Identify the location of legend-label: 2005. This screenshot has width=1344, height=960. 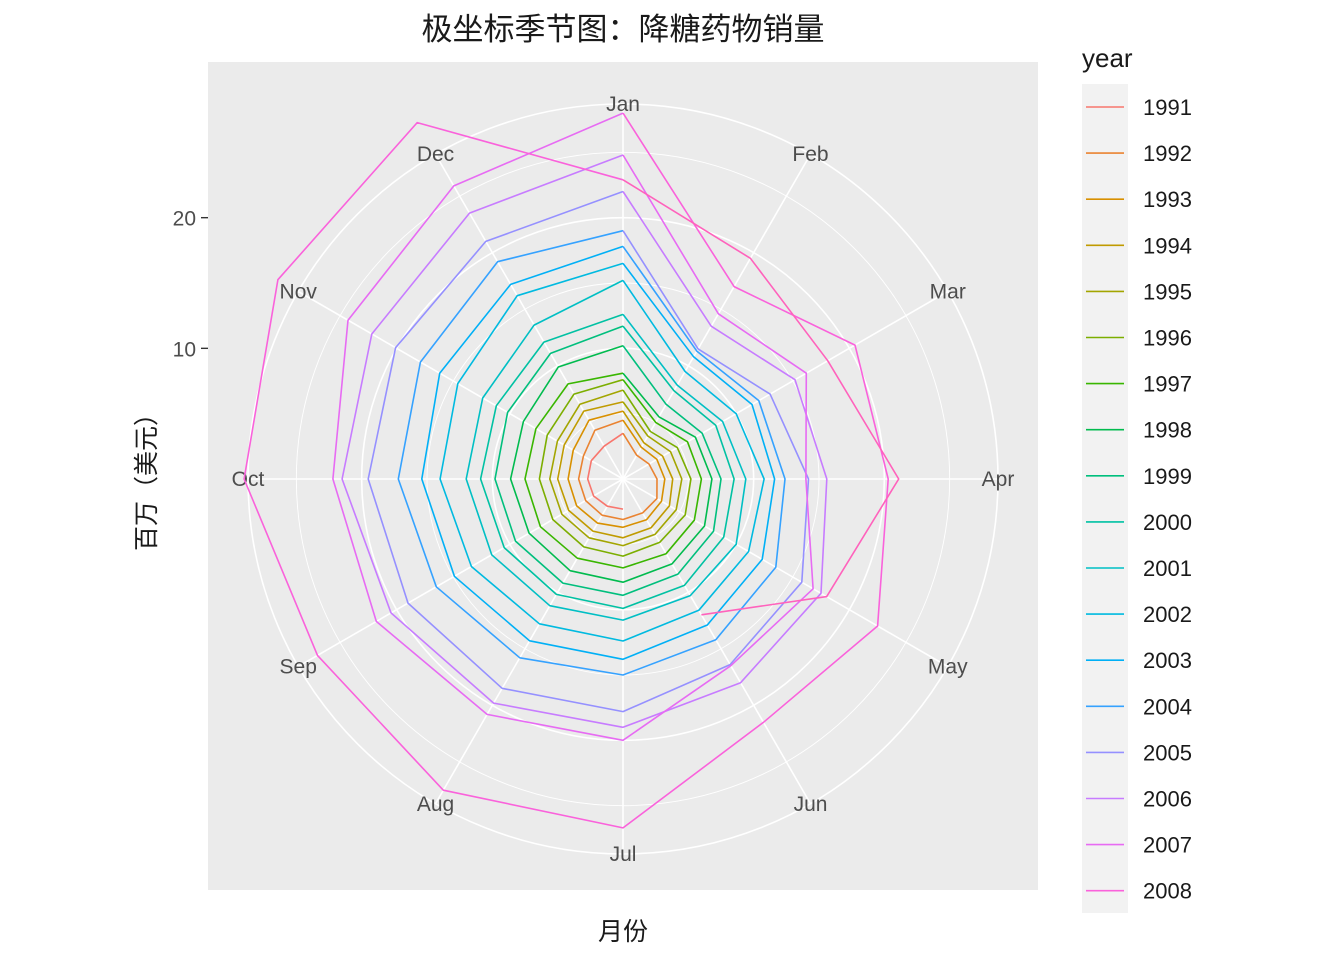
(1167, 752).